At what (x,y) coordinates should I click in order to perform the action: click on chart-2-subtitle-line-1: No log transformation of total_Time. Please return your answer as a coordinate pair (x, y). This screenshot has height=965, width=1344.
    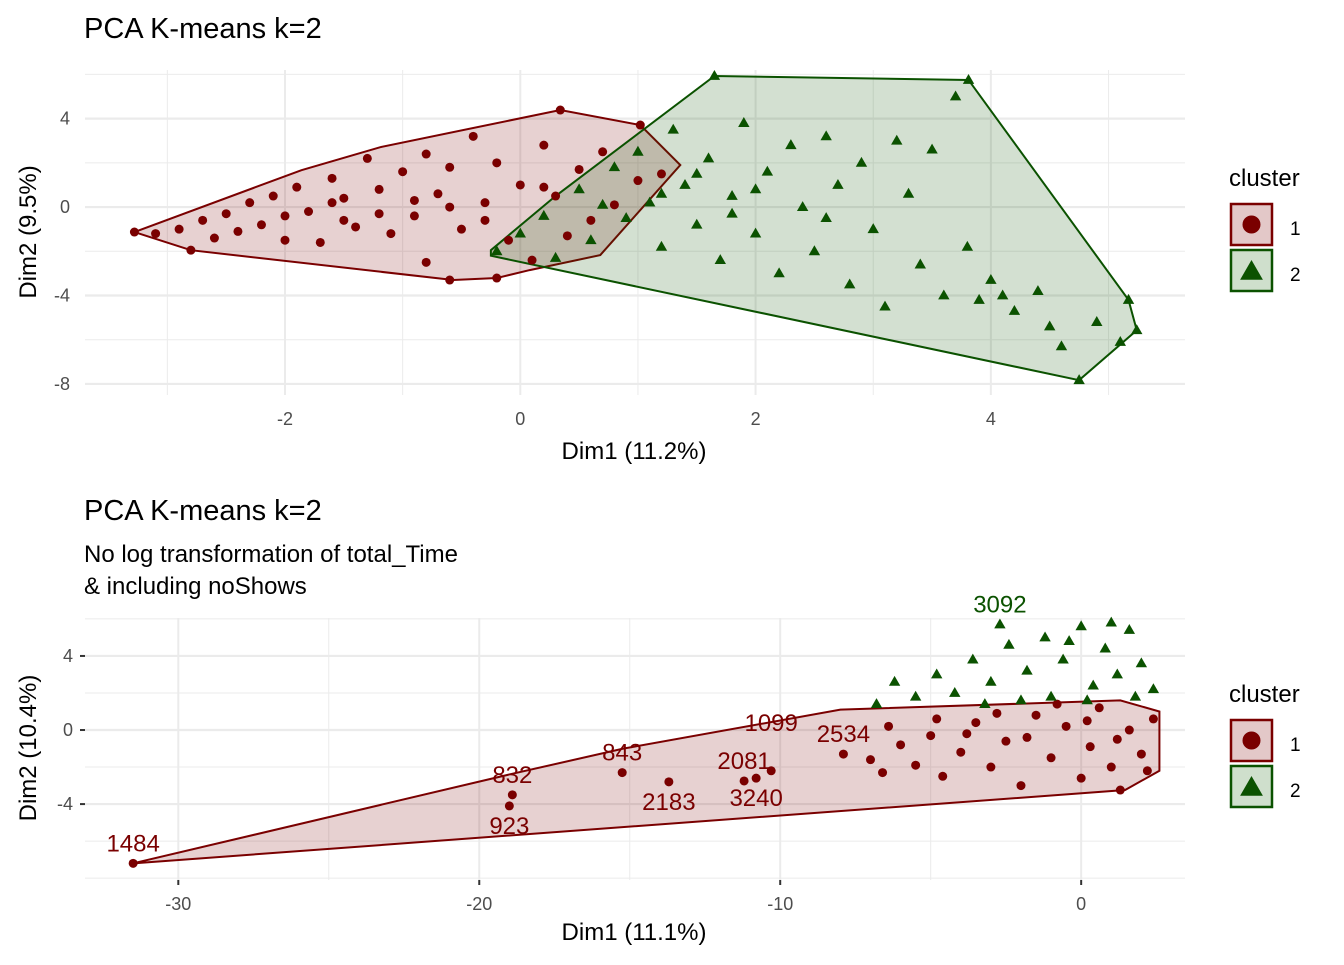
    Looking at the image, I should click on (271, 554).